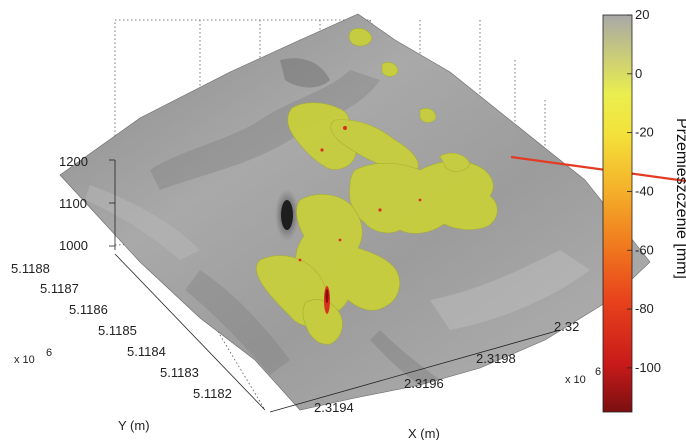 The width and height of the screenshot is (686, 440). What do you see at coordinates (496, 358) in the screenshot?
I see `x-tick-2-3198: 2.3198` at bounding box center [496, 358].